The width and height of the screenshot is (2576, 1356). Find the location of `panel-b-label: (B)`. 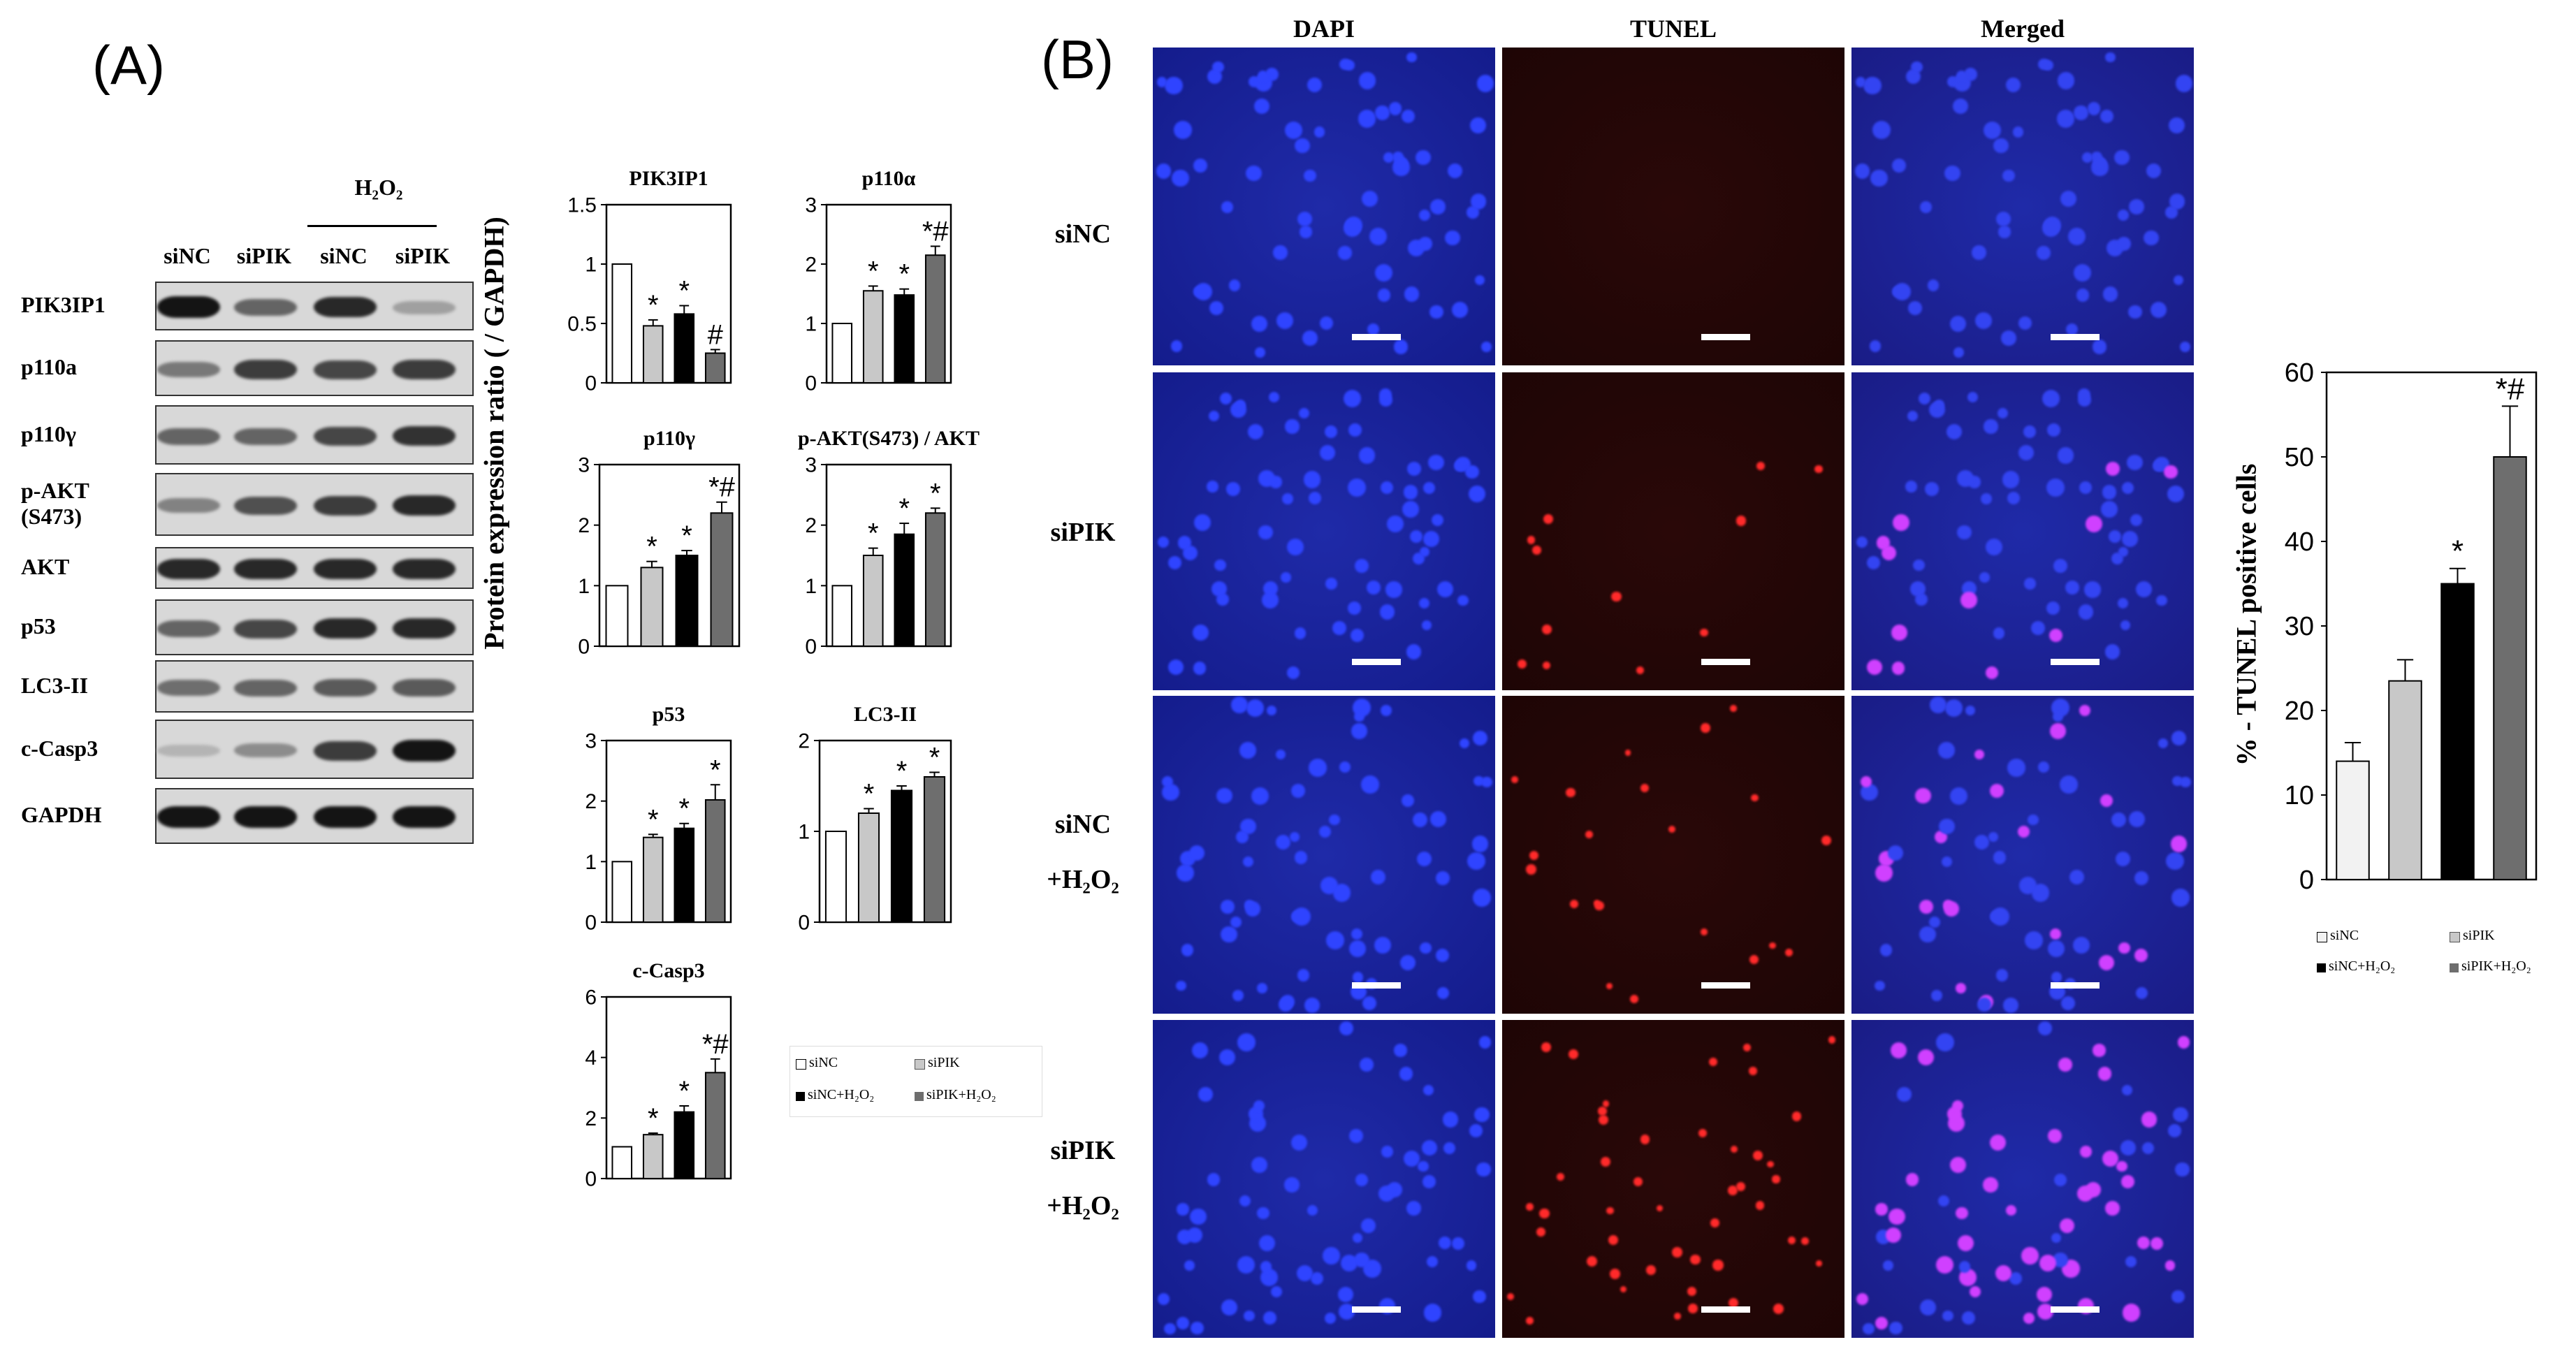

panel-b-label: (B) is located at coordinates (1077, 59).